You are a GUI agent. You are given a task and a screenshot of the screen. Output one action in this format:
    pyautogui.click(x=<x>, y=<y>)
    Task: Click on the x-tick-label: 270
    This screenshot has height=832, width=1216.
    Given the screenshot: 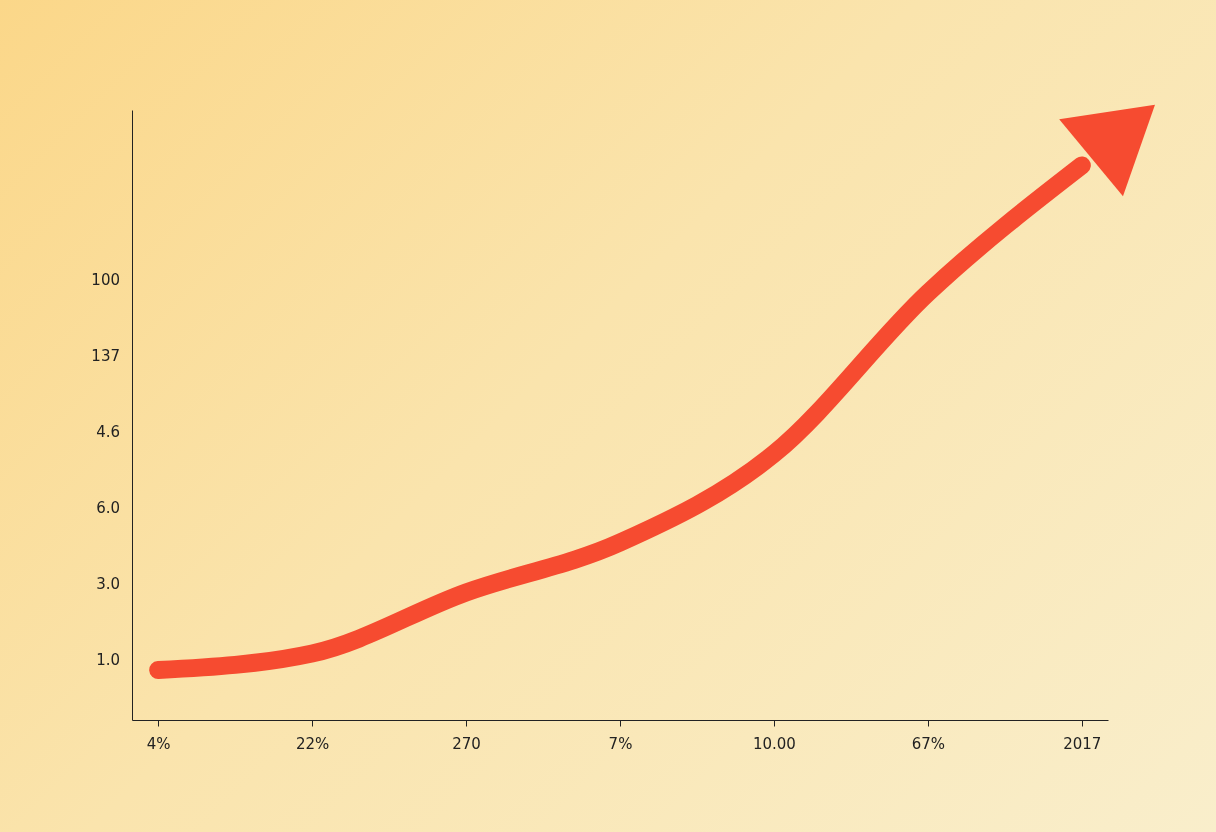 What is the action you would take?
    pyautogui.click(x=466, y=743)
    